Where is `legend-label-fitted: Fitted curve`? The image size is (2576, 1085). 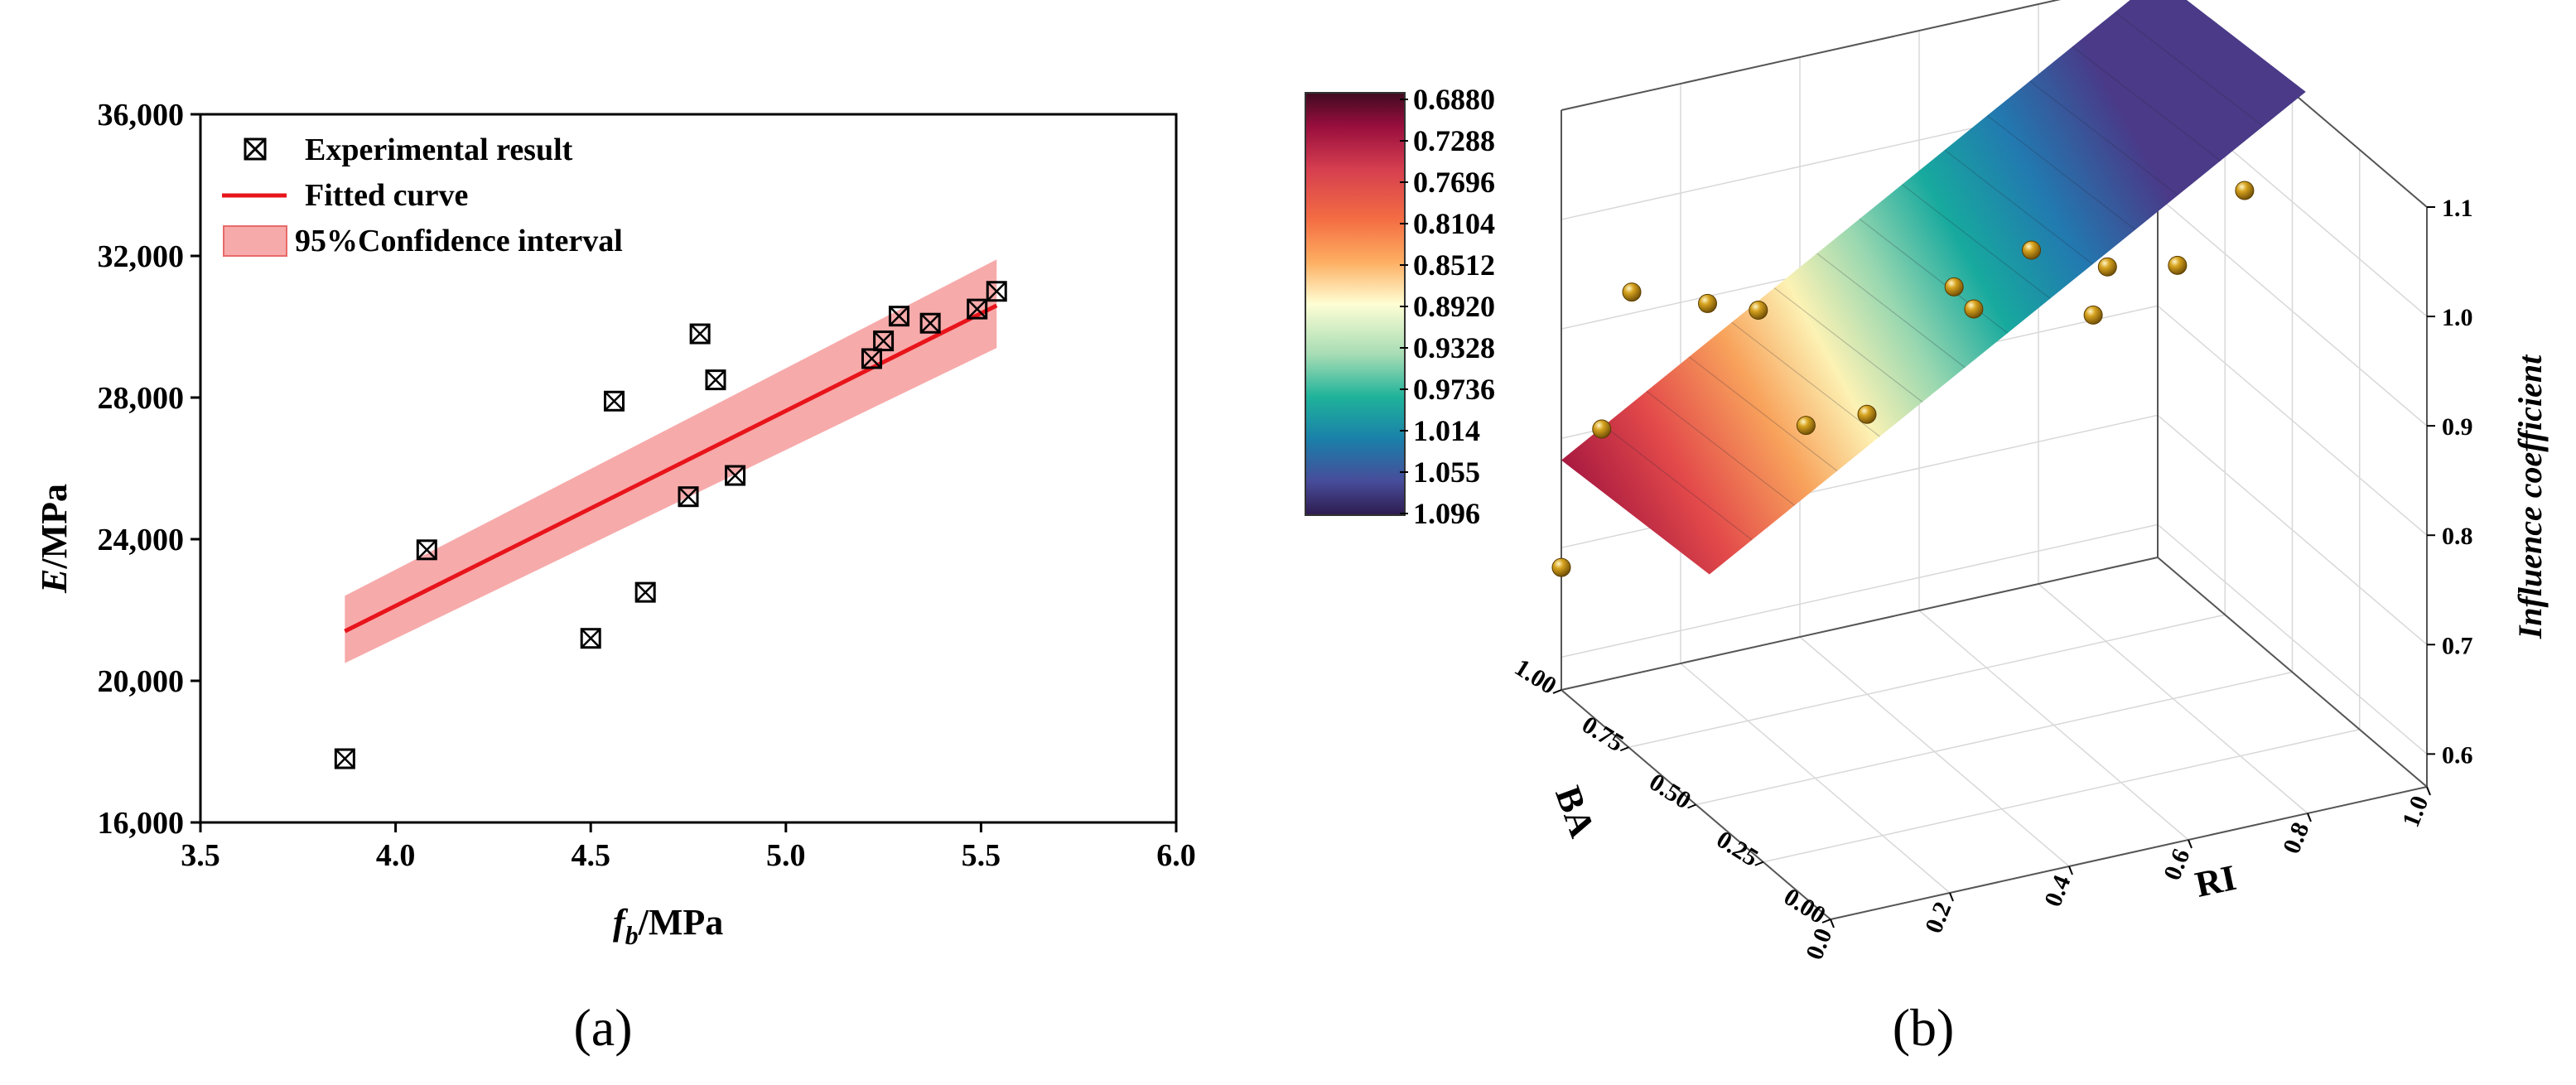 legend-label-fitted: Fitted curve is located at coordinates (386, 196).